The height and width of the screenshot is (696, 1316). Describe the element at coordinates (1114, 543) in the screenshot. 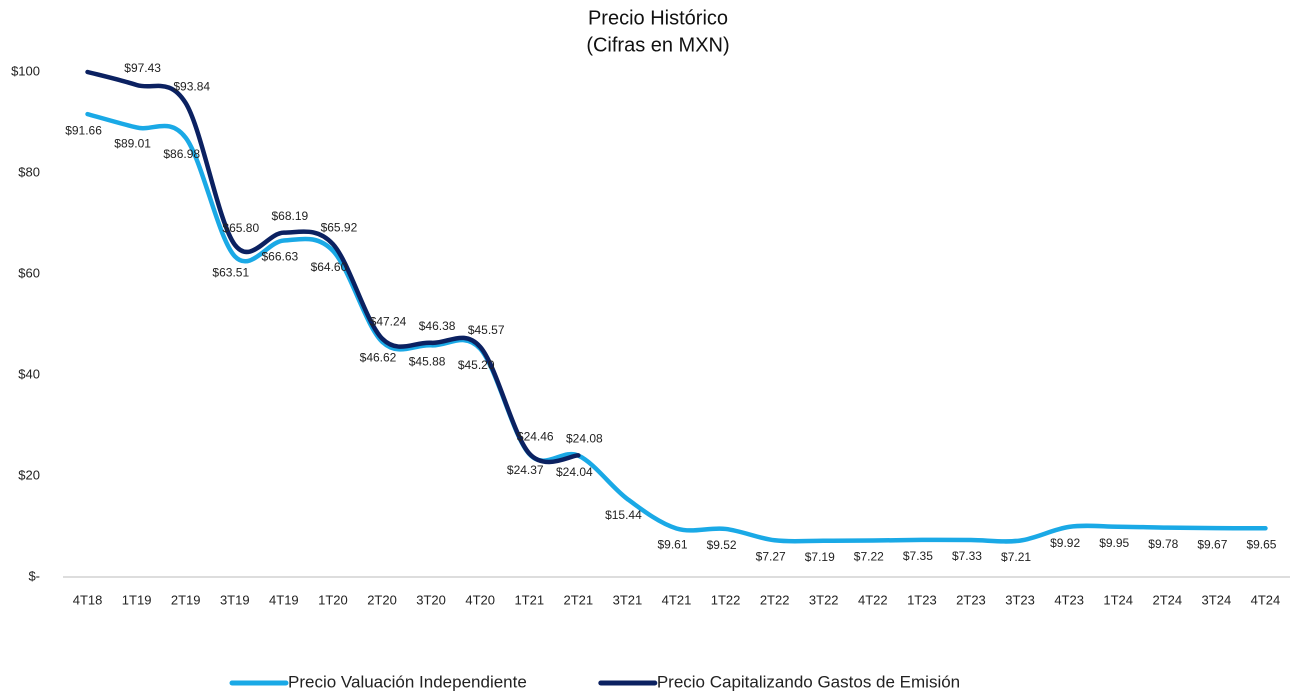

I see `data-label: $9.95` at that location.